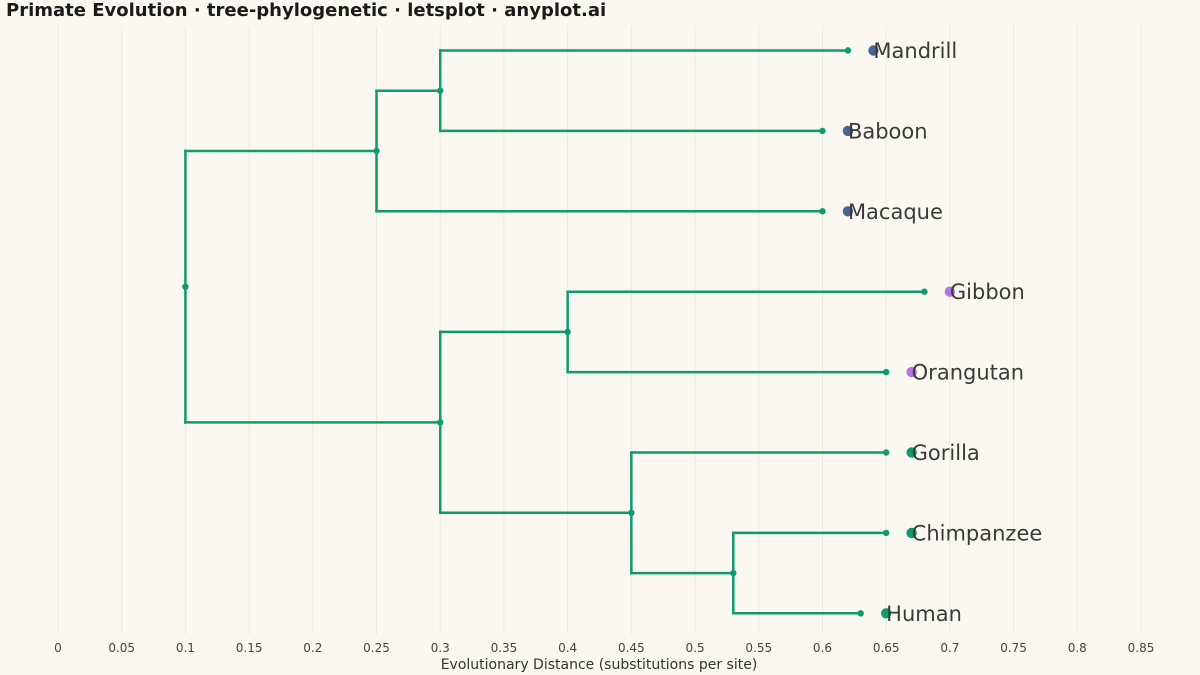 The width and height of the screenshot is (1200, 675). What do you see at coordinates (1077, 648) in the screenshot?
I see `x-tick-label: 0.8` at bounding box center [1077, 648].